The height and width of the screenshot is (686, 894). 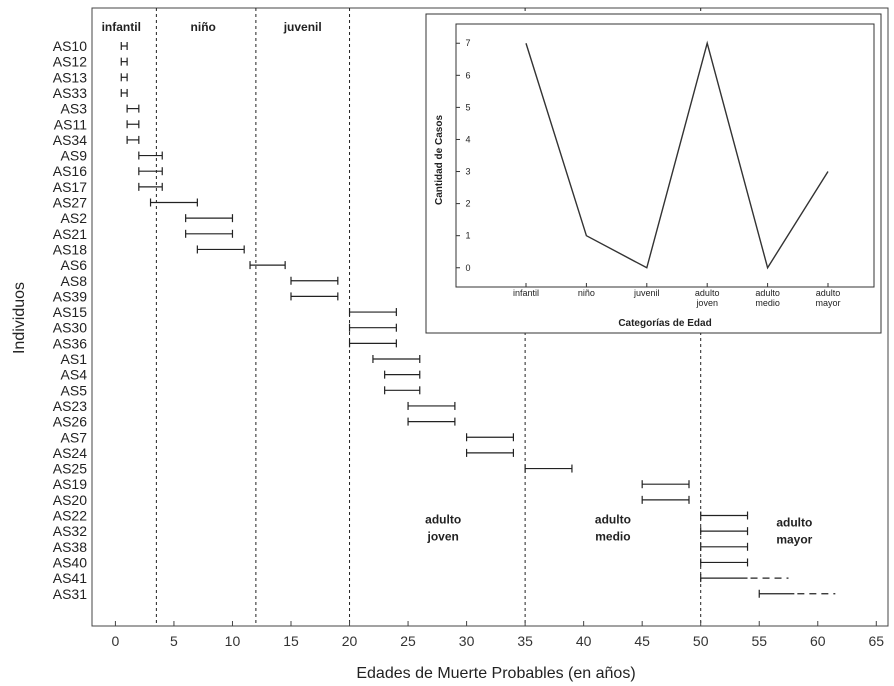 What do you see at coordinates (74, 265) in the screenshot?
I see `individual-label: AS6` at bounding box center [74, 265].